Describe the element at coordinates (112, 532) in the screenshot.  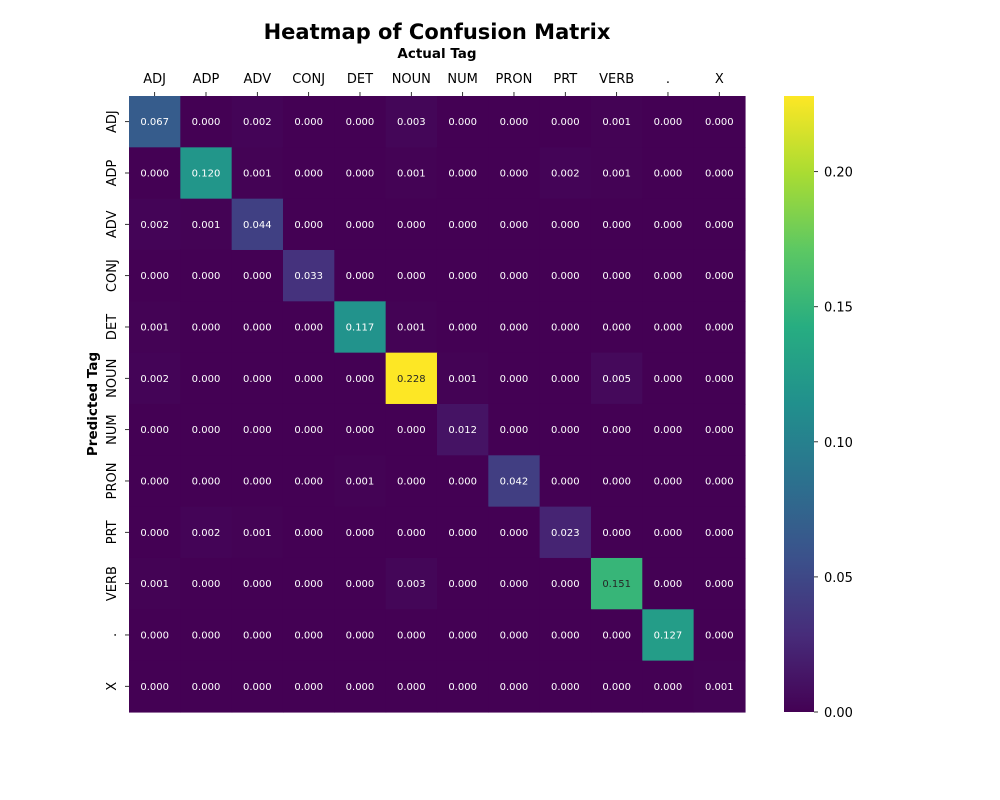
I see `y-tick-label: PRT` at that location.